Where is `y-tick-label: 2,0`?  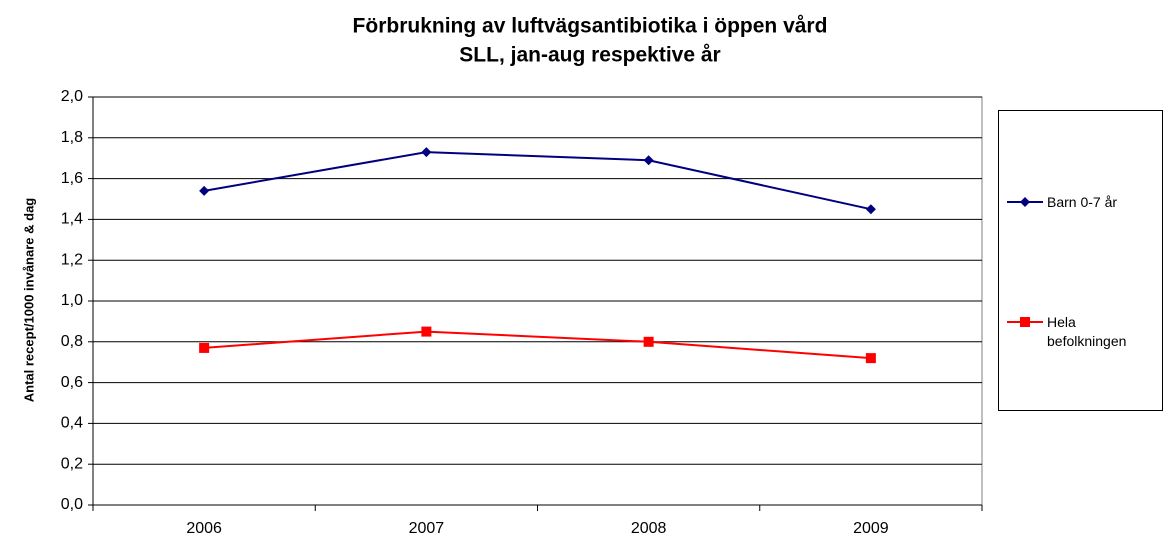
y-tick-label: 2,0 is located at coordinates (72, 96).